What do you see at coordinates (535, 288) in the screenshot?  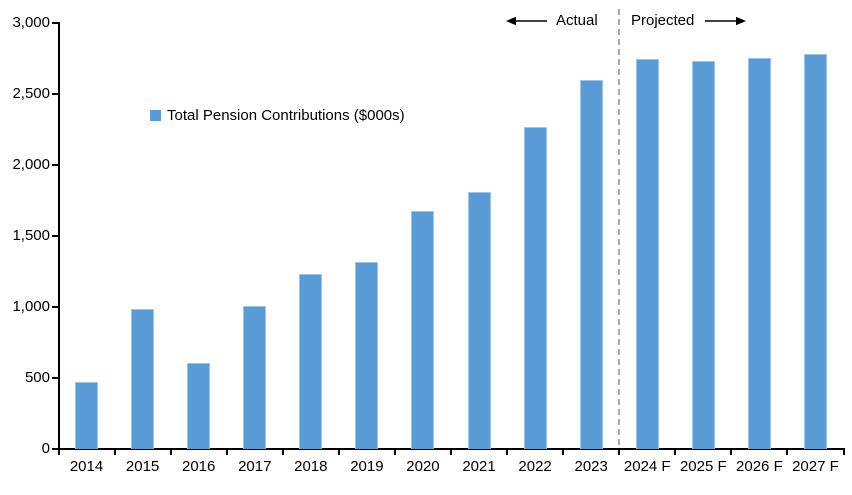 I see `bar-2022` at bounding box center [535, 288].